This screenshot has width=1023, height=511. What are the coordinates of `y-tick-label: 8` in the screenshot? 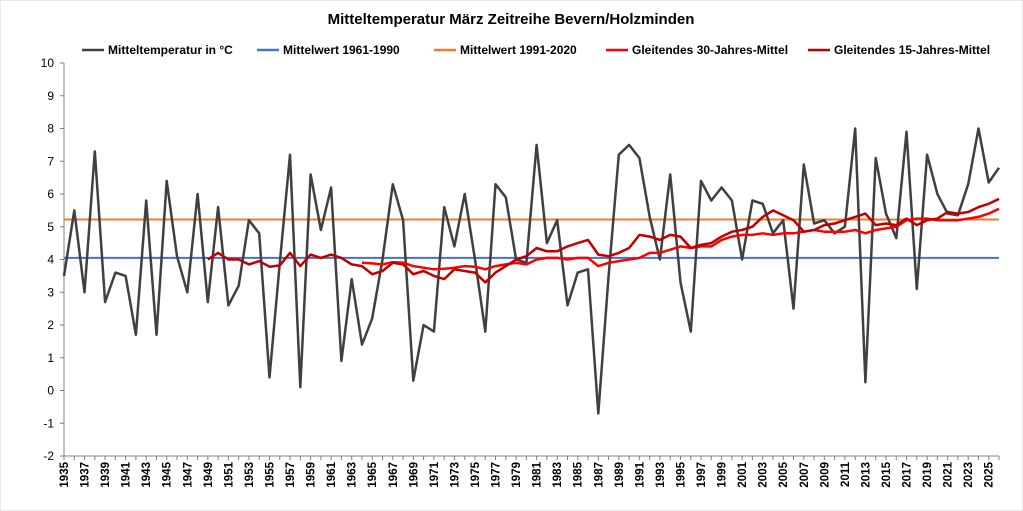 It's located at (50, 129).